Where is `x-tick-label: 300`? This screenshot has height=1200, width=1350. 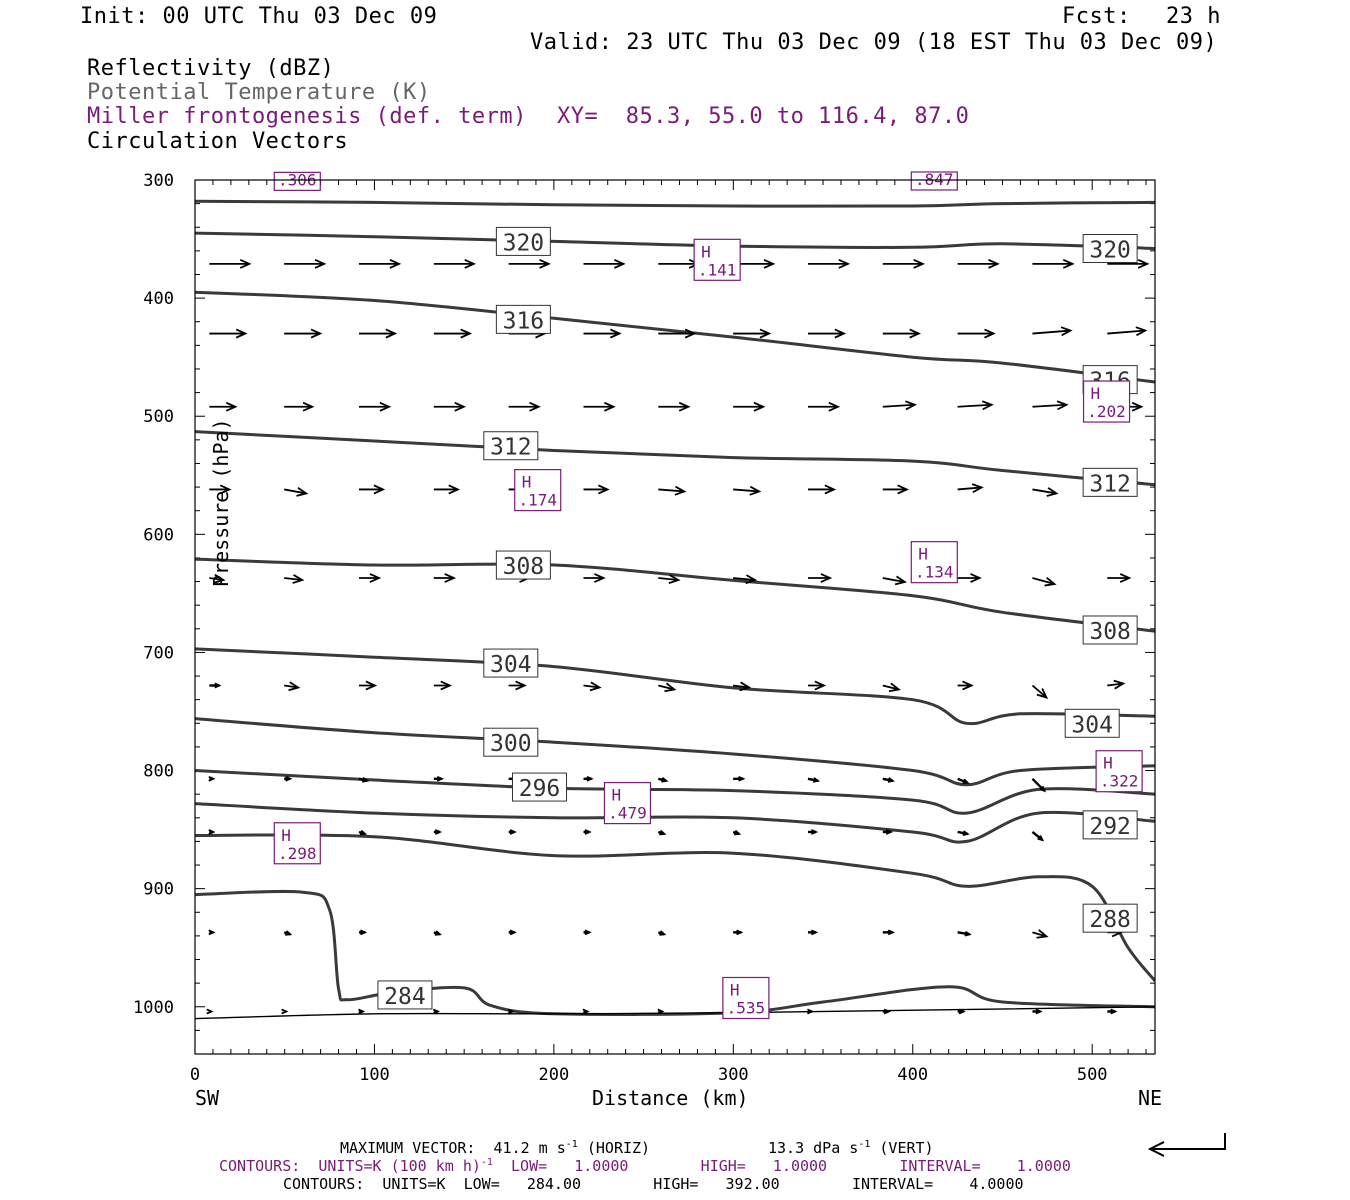 x-tick-label: 300 is located at coordinates (733, 1075).